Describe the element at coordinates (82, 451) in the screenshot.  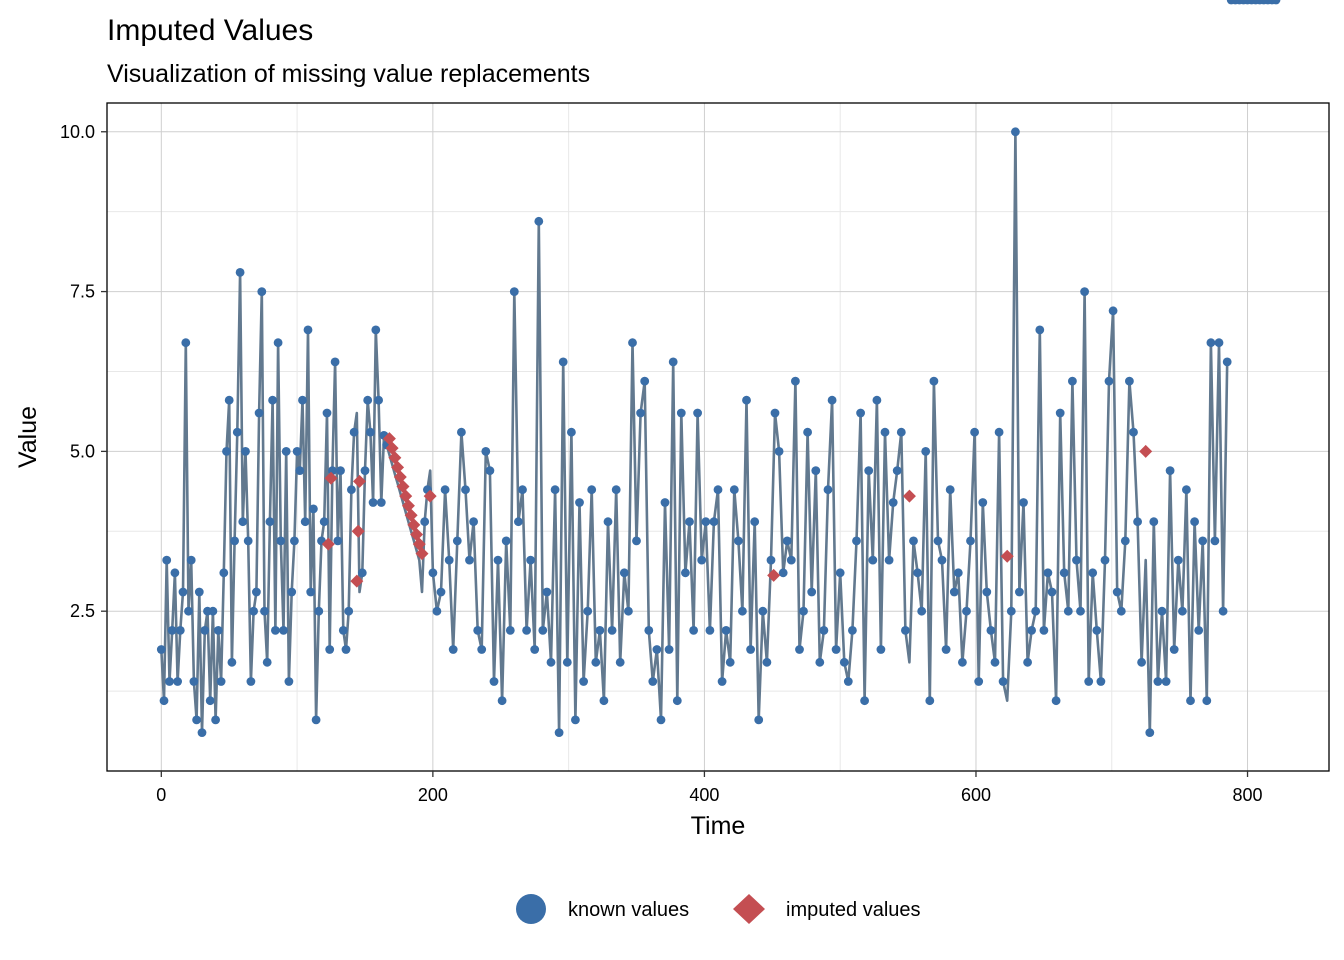
I see `y-tick-label: 5.0` at that location.